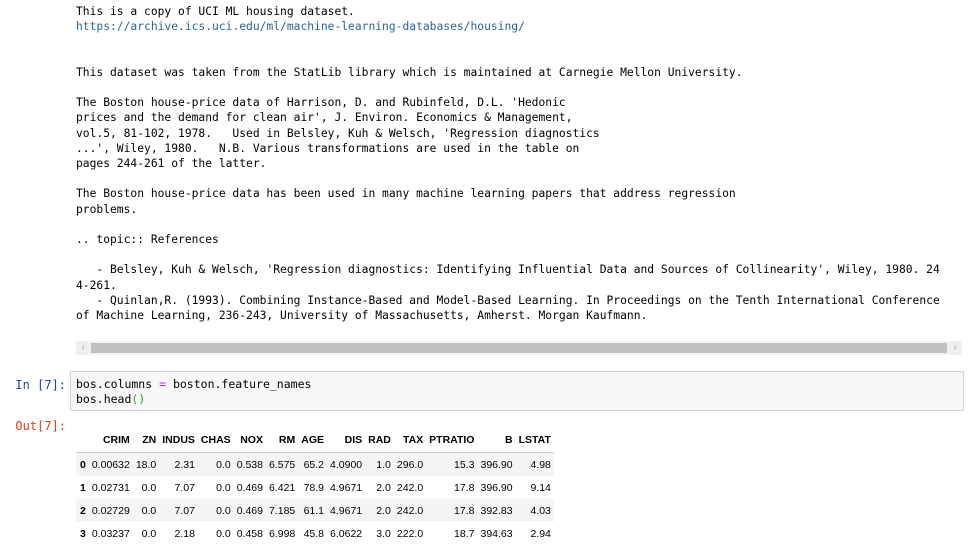 The image size is (970, 545). I want to click on table-cell: 0.00632, so click(111, 465).